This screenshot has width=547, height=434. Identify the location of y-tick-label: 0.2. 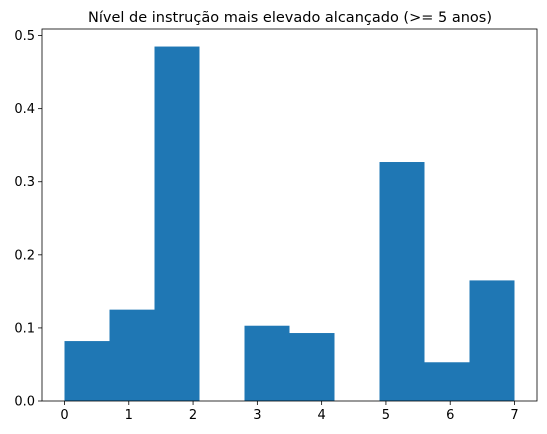
(24, 255).